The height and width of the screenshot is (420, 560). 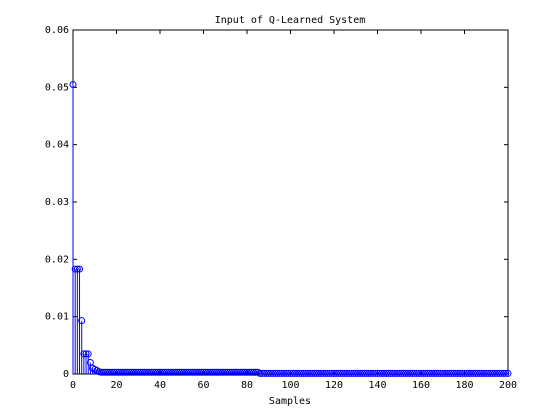 What do you see at coordinates (290, 401) in the screenshot?
I see `x-axis-label: Samples` at bounding box center [290, 401].